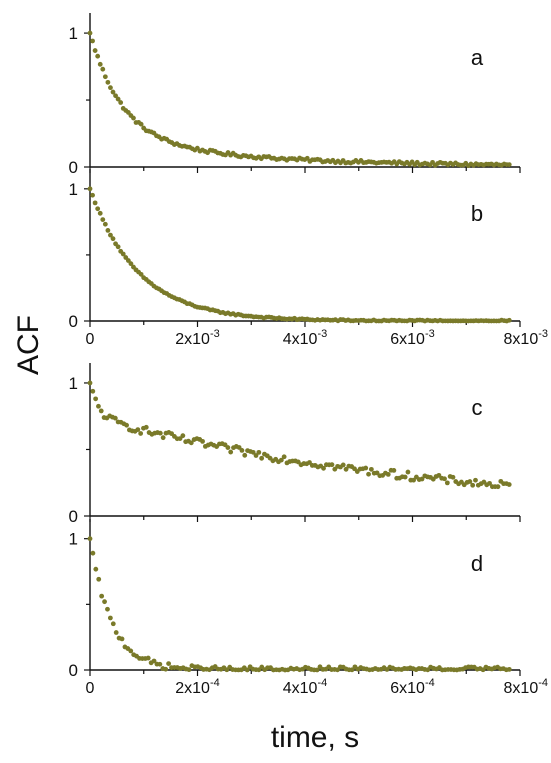 Image resolution: width=551 pixels, height=763 pixels. What do you see at coordinates (315, 737) in the screenshot?
I see `x-axis-label: time, s` at bounding box center [315, 737].